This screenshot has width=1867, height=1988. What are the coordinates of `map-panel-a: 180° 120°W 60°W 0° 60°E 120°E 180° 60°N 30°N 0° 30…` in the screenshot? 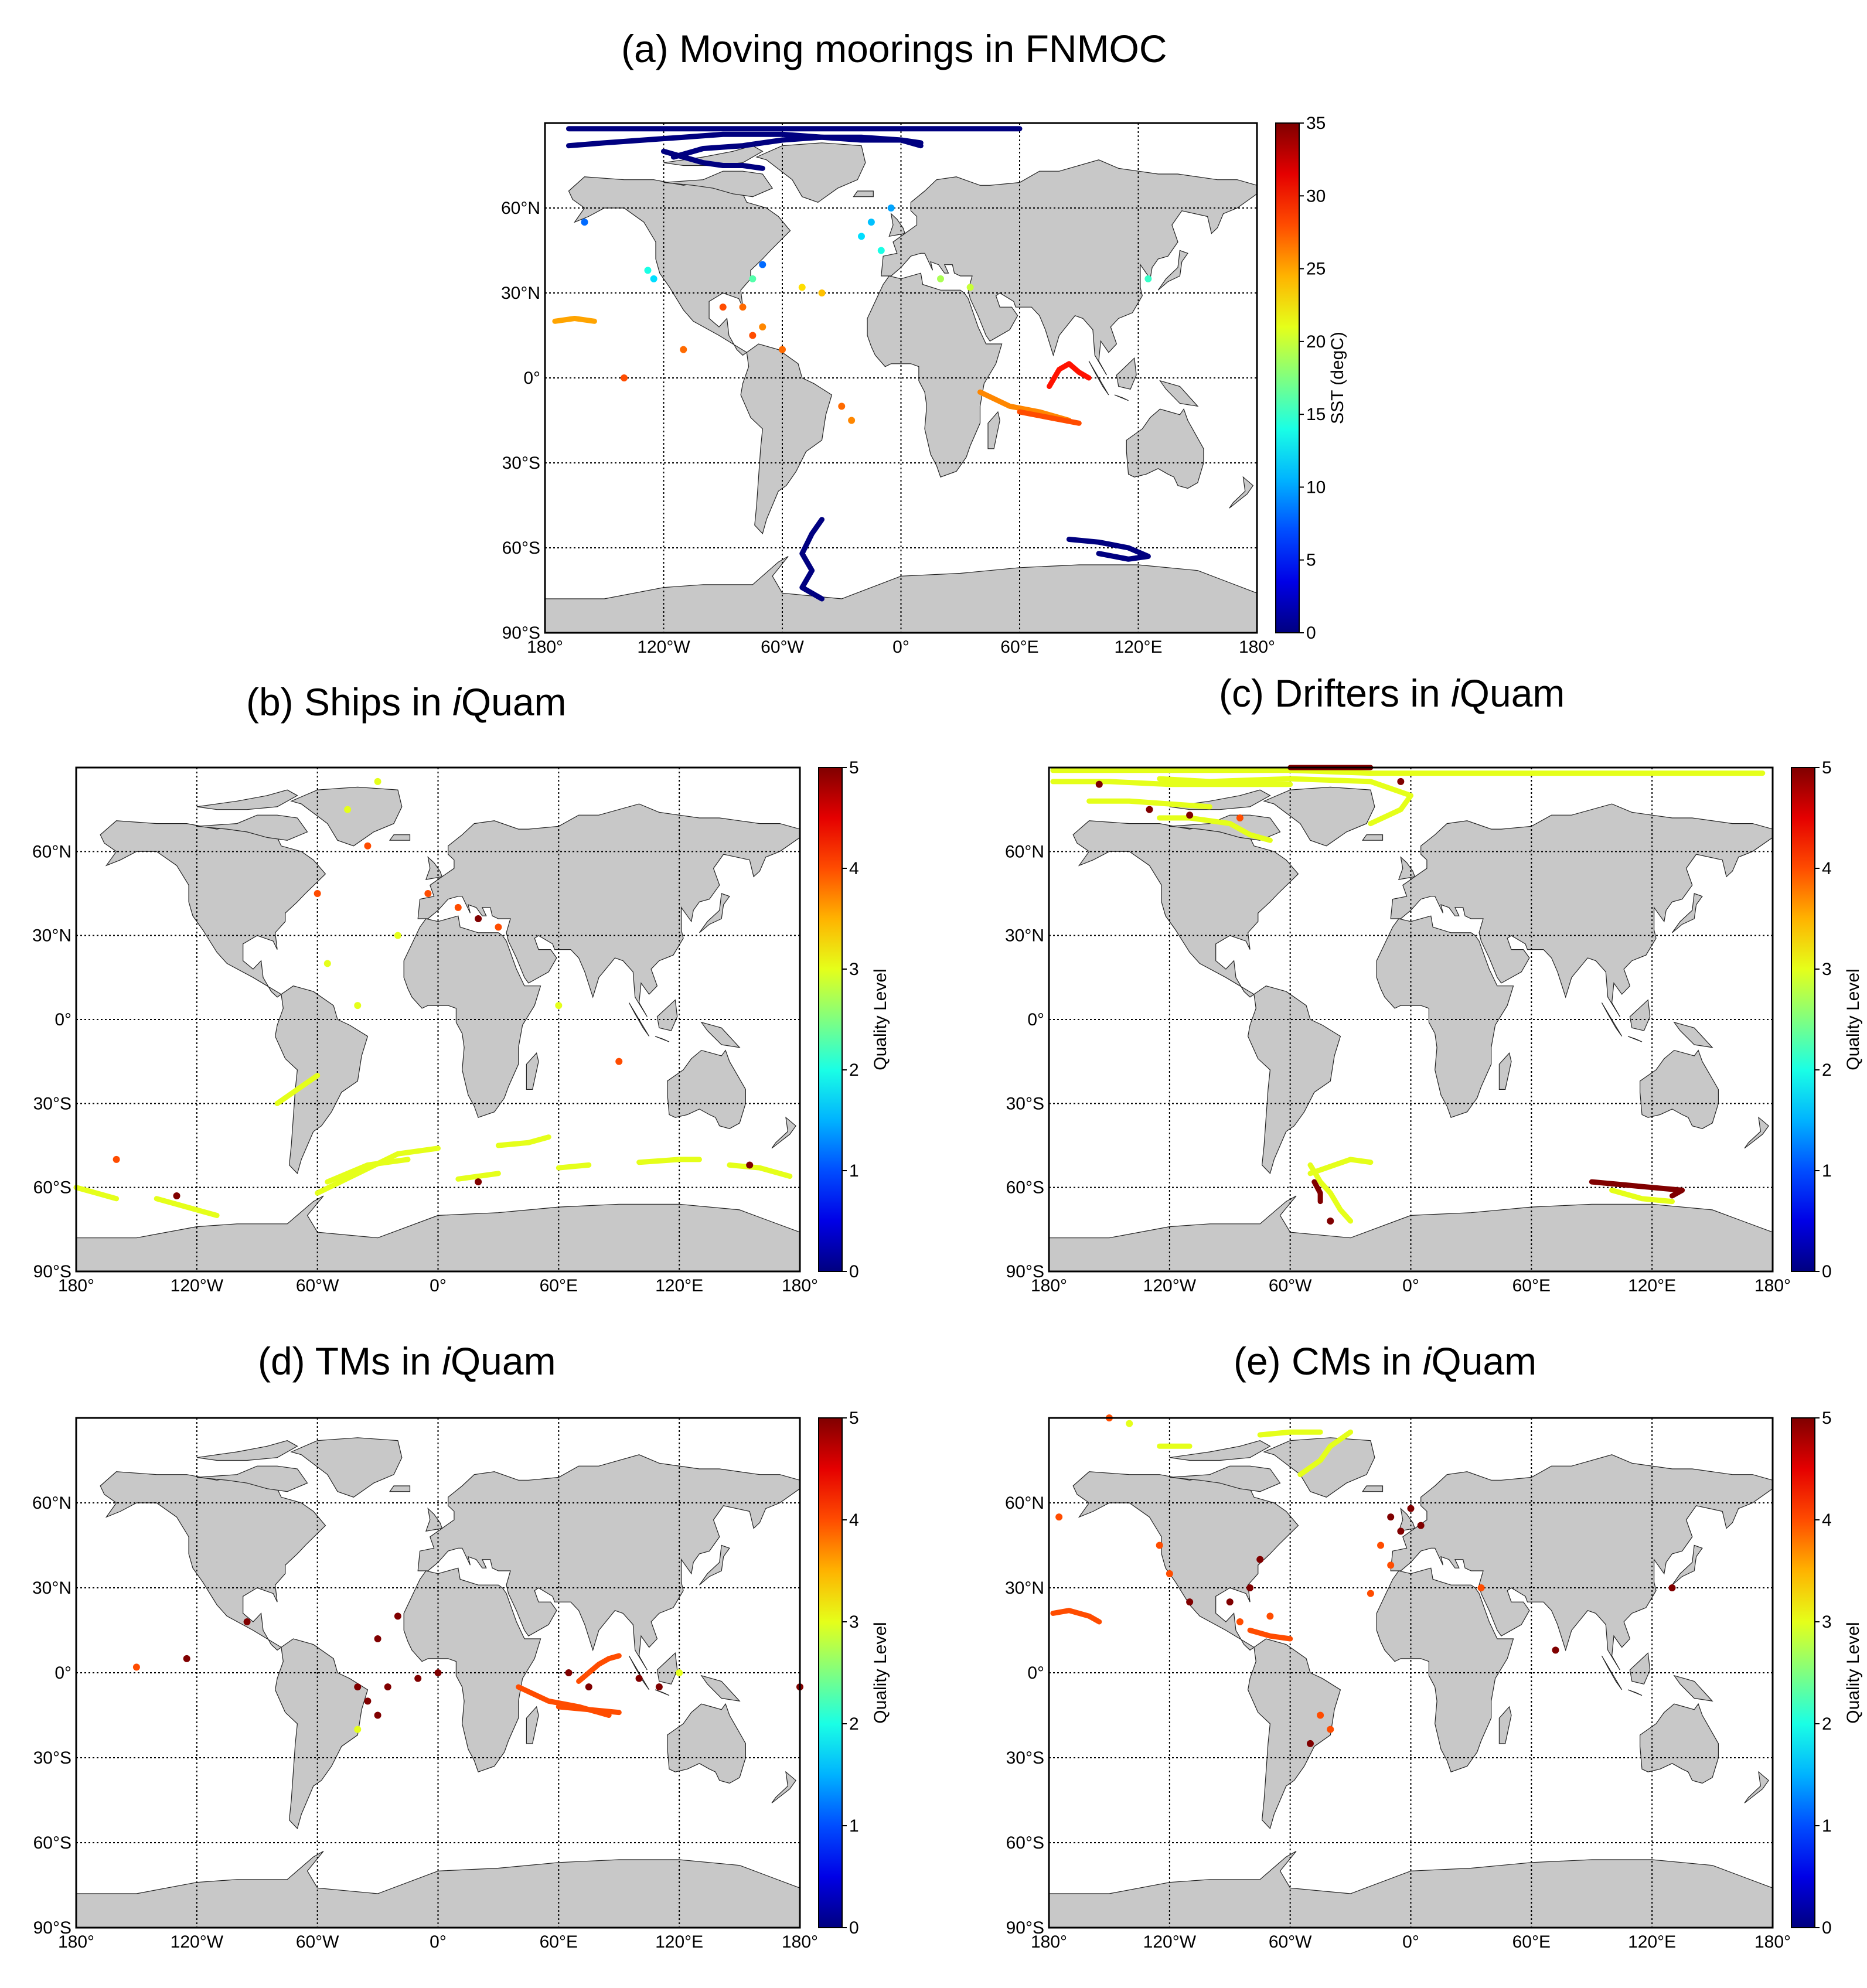 It's located at (924, 385).